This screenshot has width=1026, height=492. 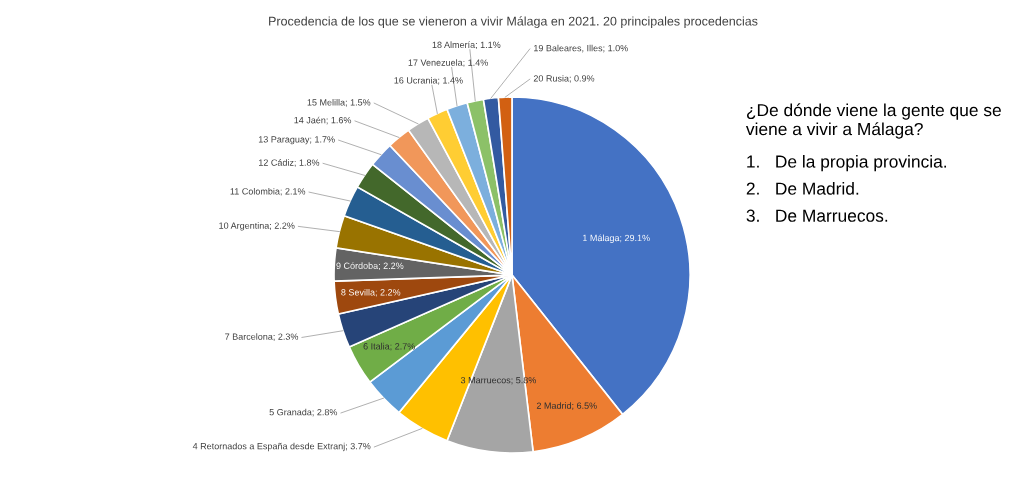 I want to click on chart-title: Procedencia de los que se vieneron a vivir Málaga en 2021. 20 principales procedencias, so click(x=513, y=22).